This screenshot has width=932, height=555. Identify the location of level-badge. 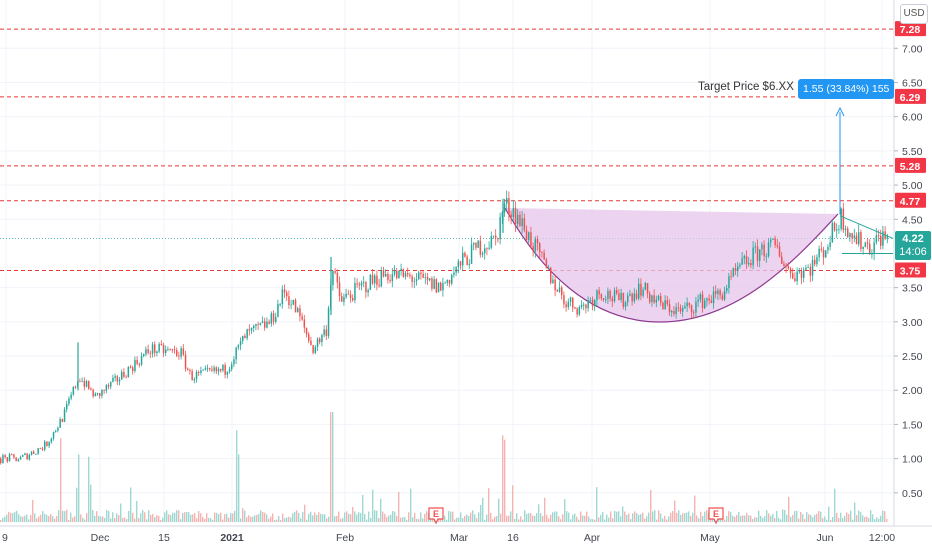
(910, 96).